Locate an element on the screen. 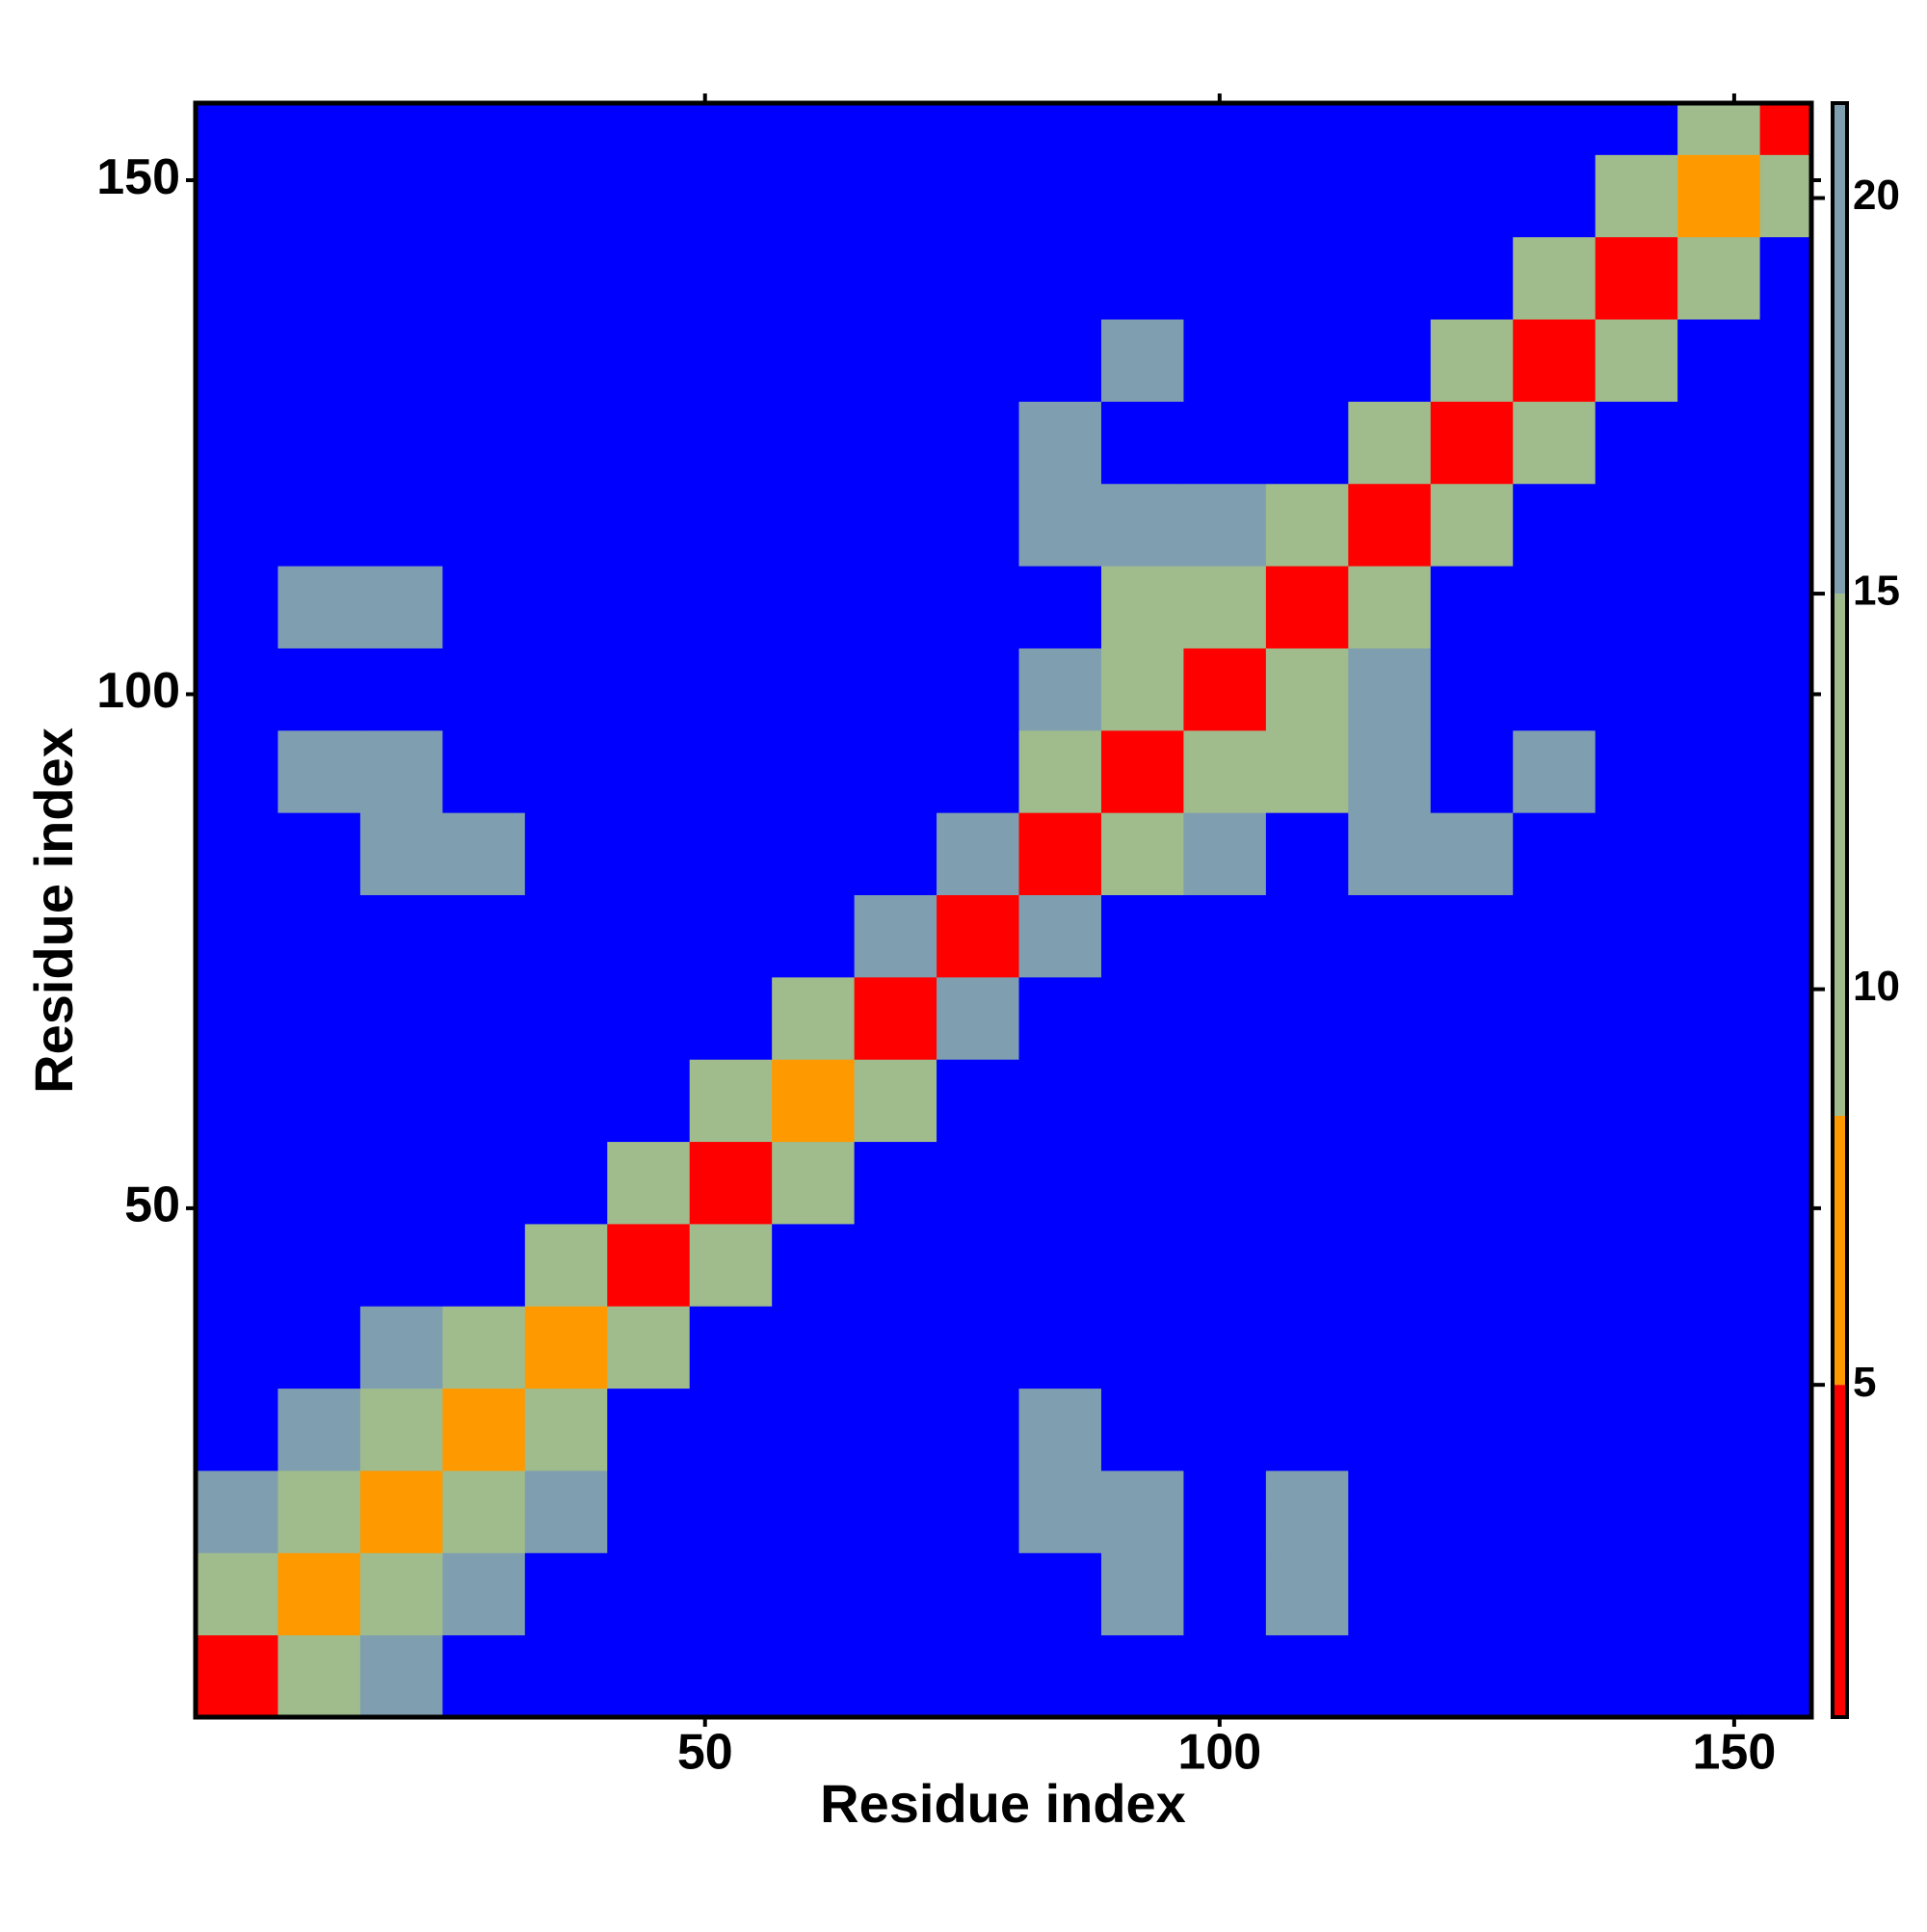 The width and height of the screenshot is (1927, 1932). colorbar-tick-label: 5 is located at coordinates (1864, 1382).